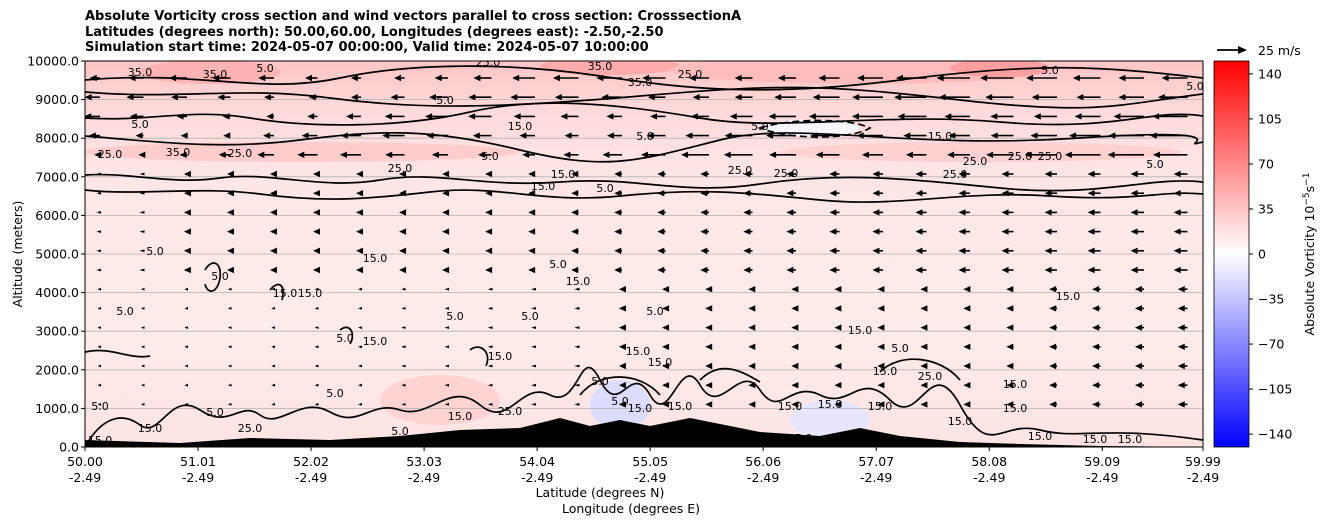  What do you see at coordinates (1102, 461) in the screenshot?
I see `x-tick-label-lat: 59.09` at bounding box center [1102, 461].